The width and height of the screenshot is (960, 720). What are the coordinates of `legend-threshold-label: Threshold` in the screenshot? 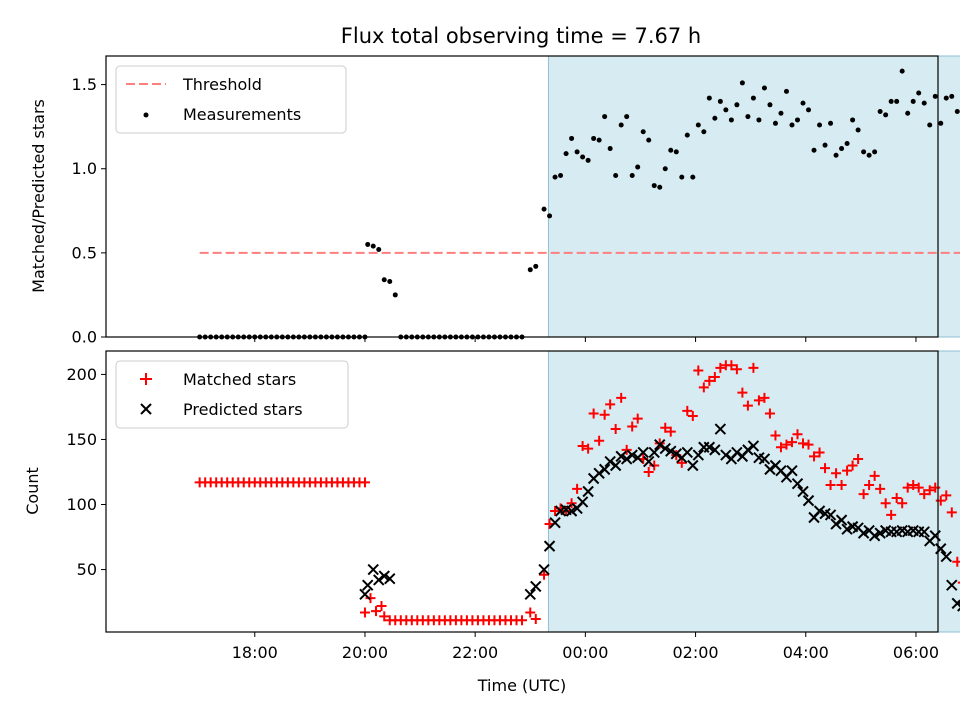 It's located at (222, 84).